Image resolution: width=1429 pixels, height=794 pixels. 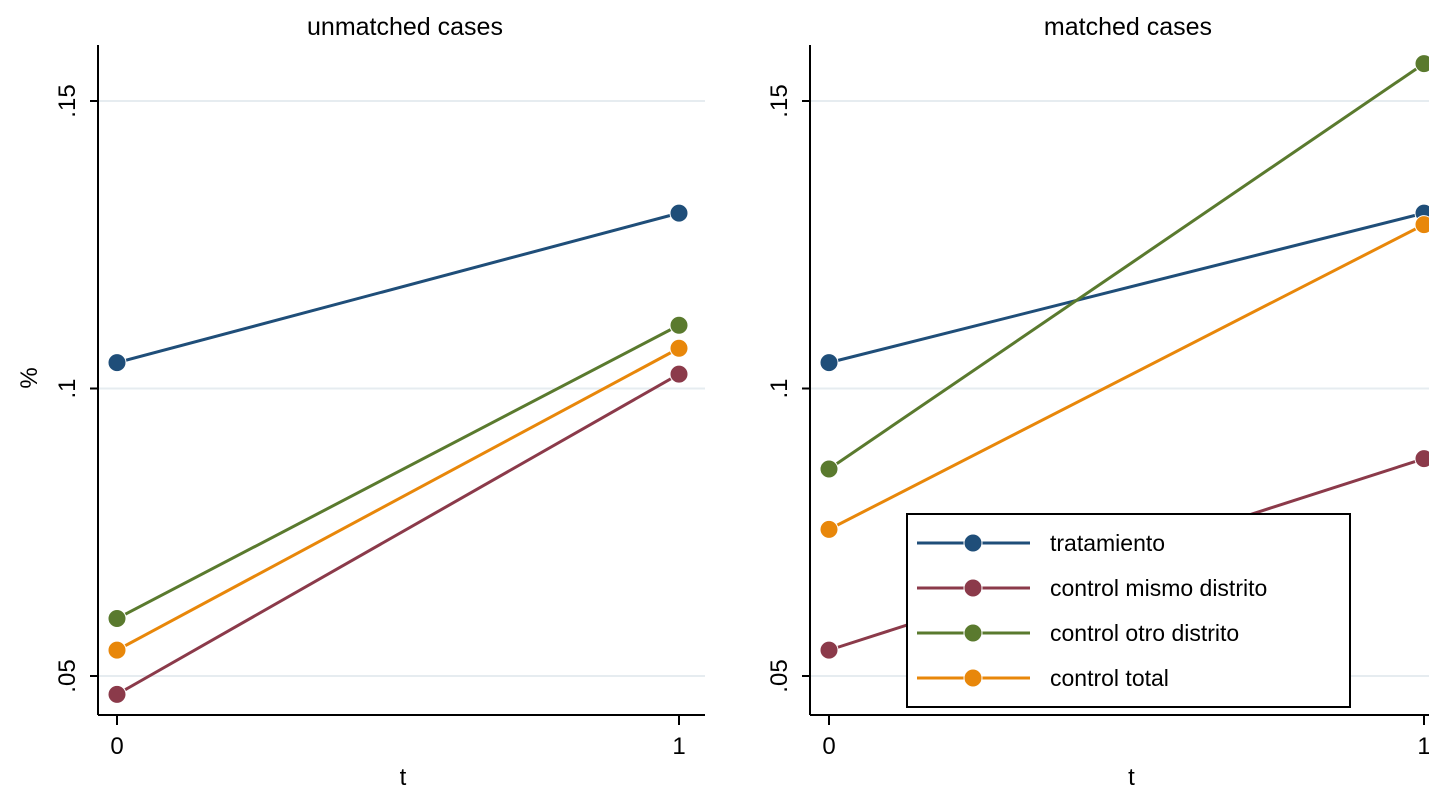 What do you see at coordinates (1107, 543) in the screenshot?
I see `legend-label: tratamiento` at bounding box center [1107, 543].